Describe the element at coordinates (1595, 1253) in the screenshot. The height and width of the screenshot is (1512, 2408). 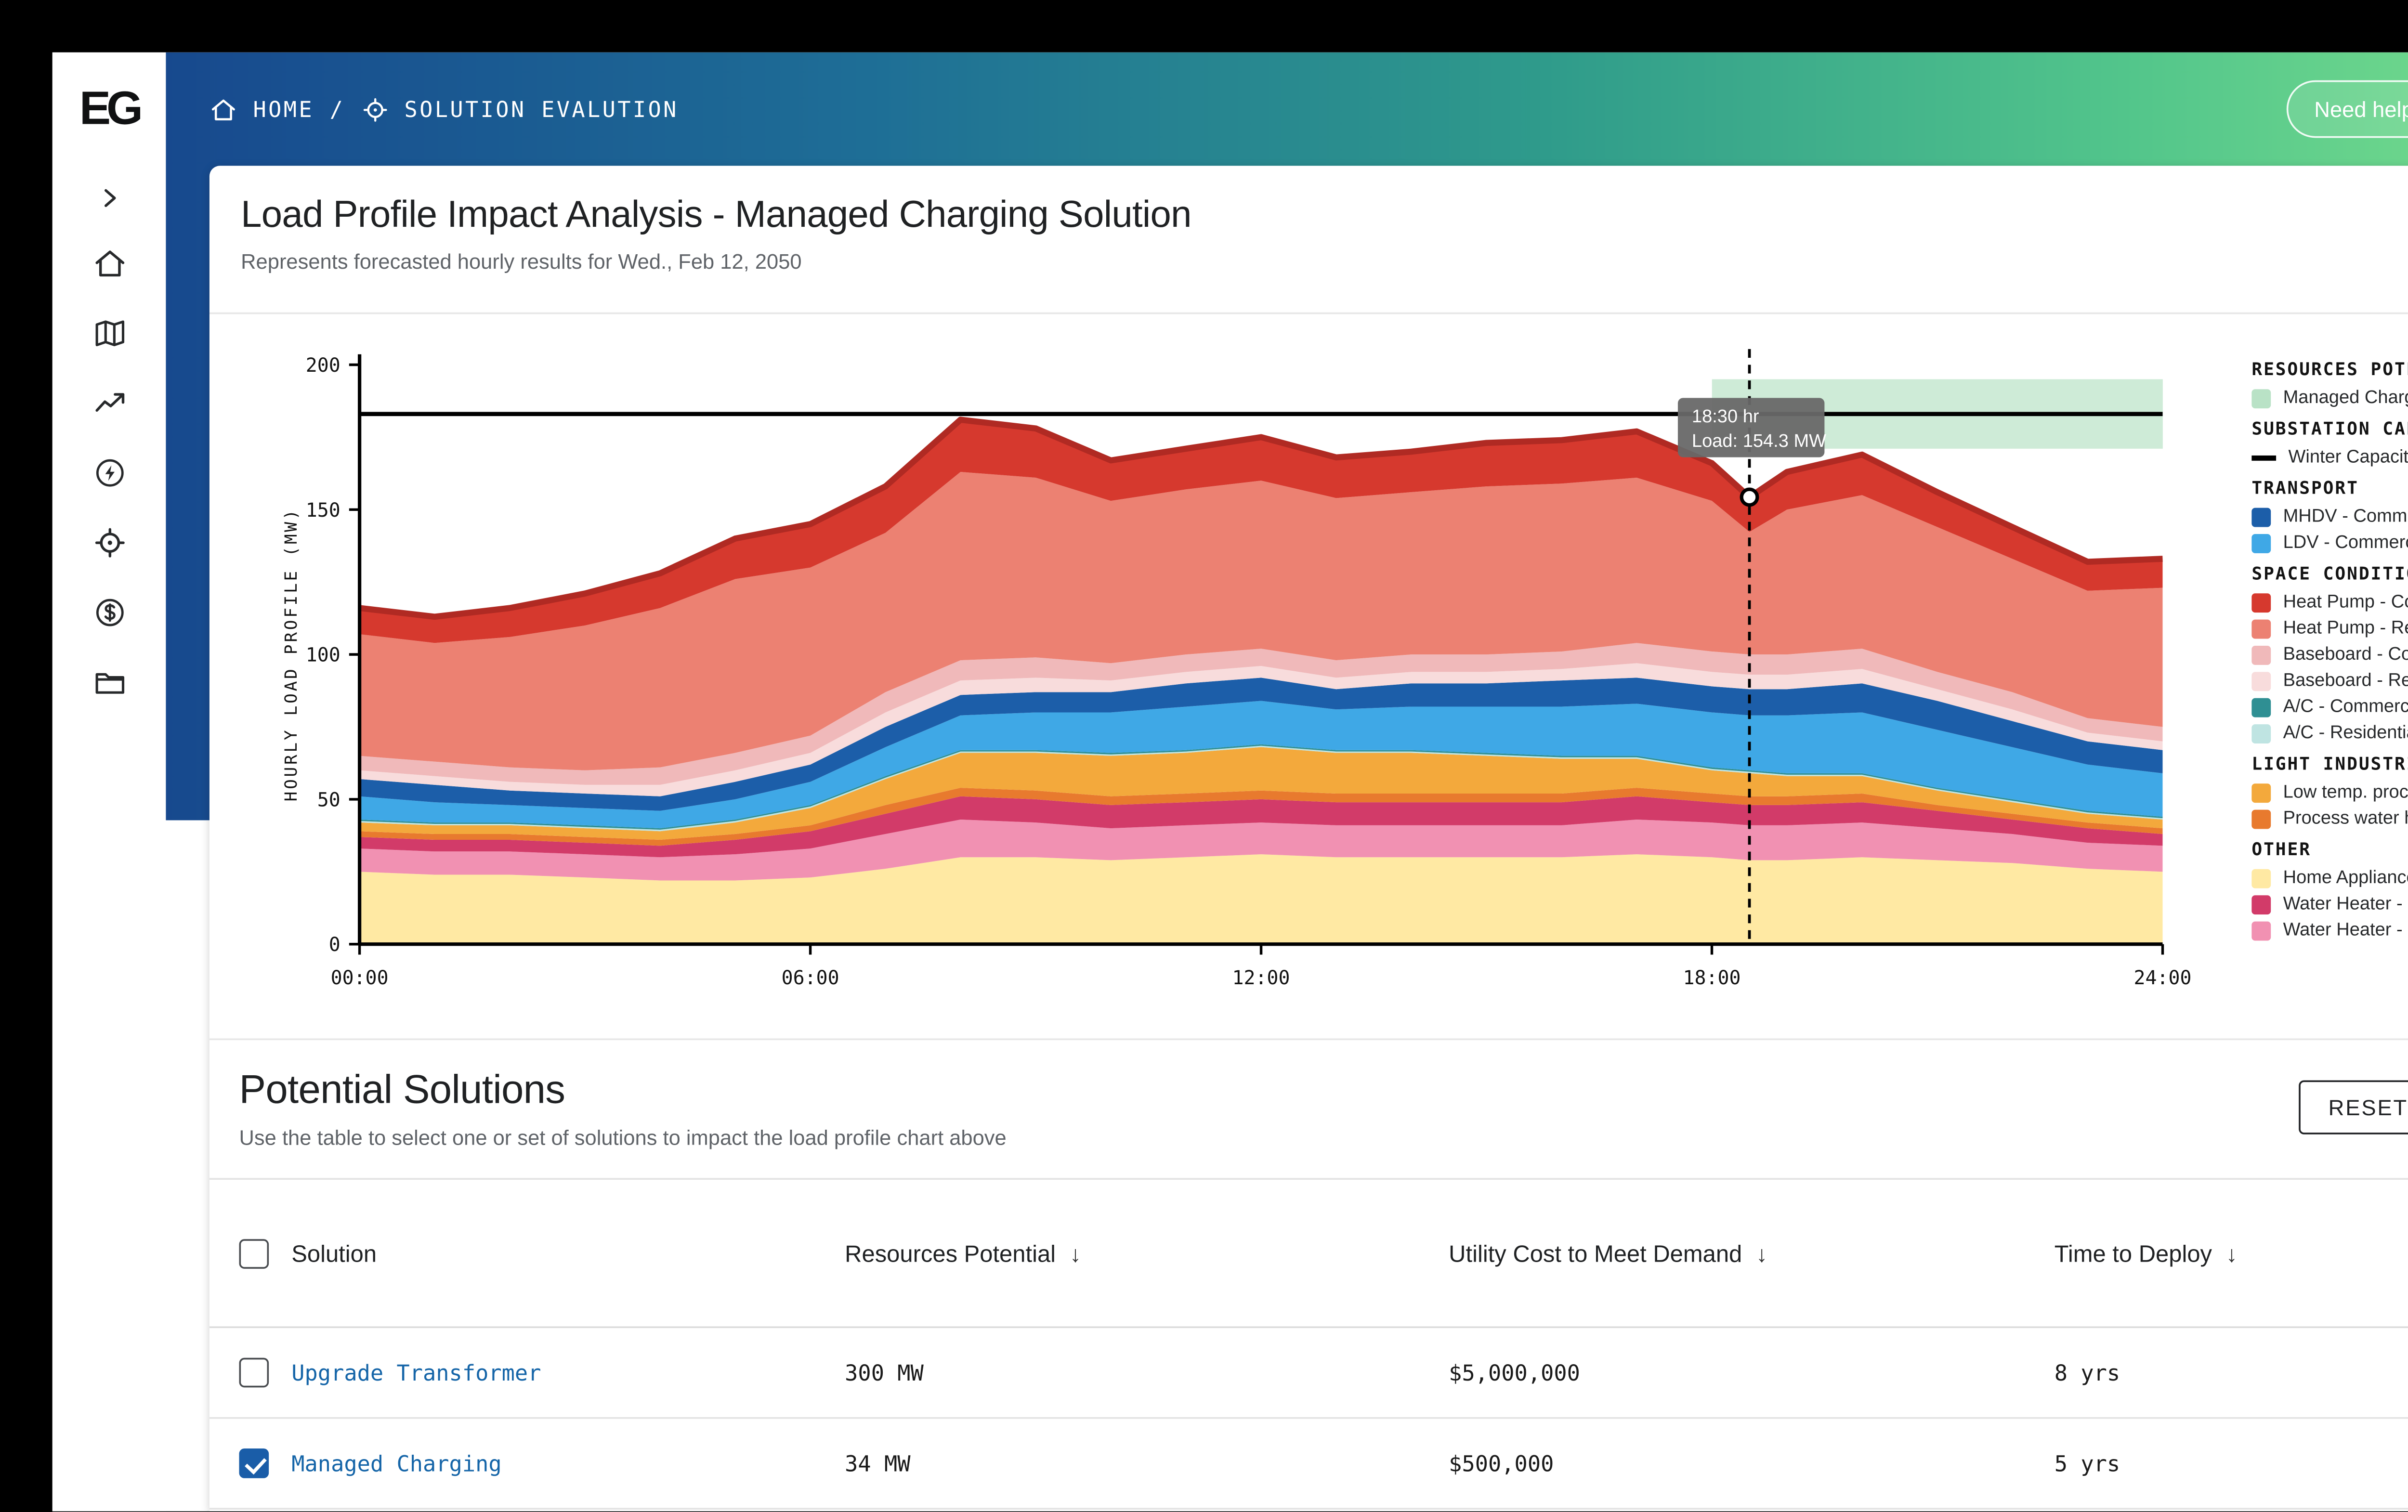
I see `column-header-label: Utility Cost to Meet Demand` at that location.